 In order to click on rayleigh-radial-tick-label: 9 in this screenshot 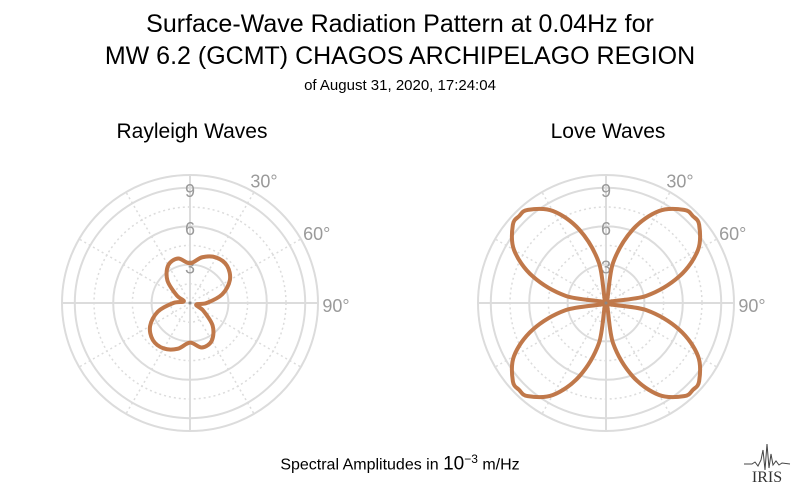, I will do `click(190, 191)`.